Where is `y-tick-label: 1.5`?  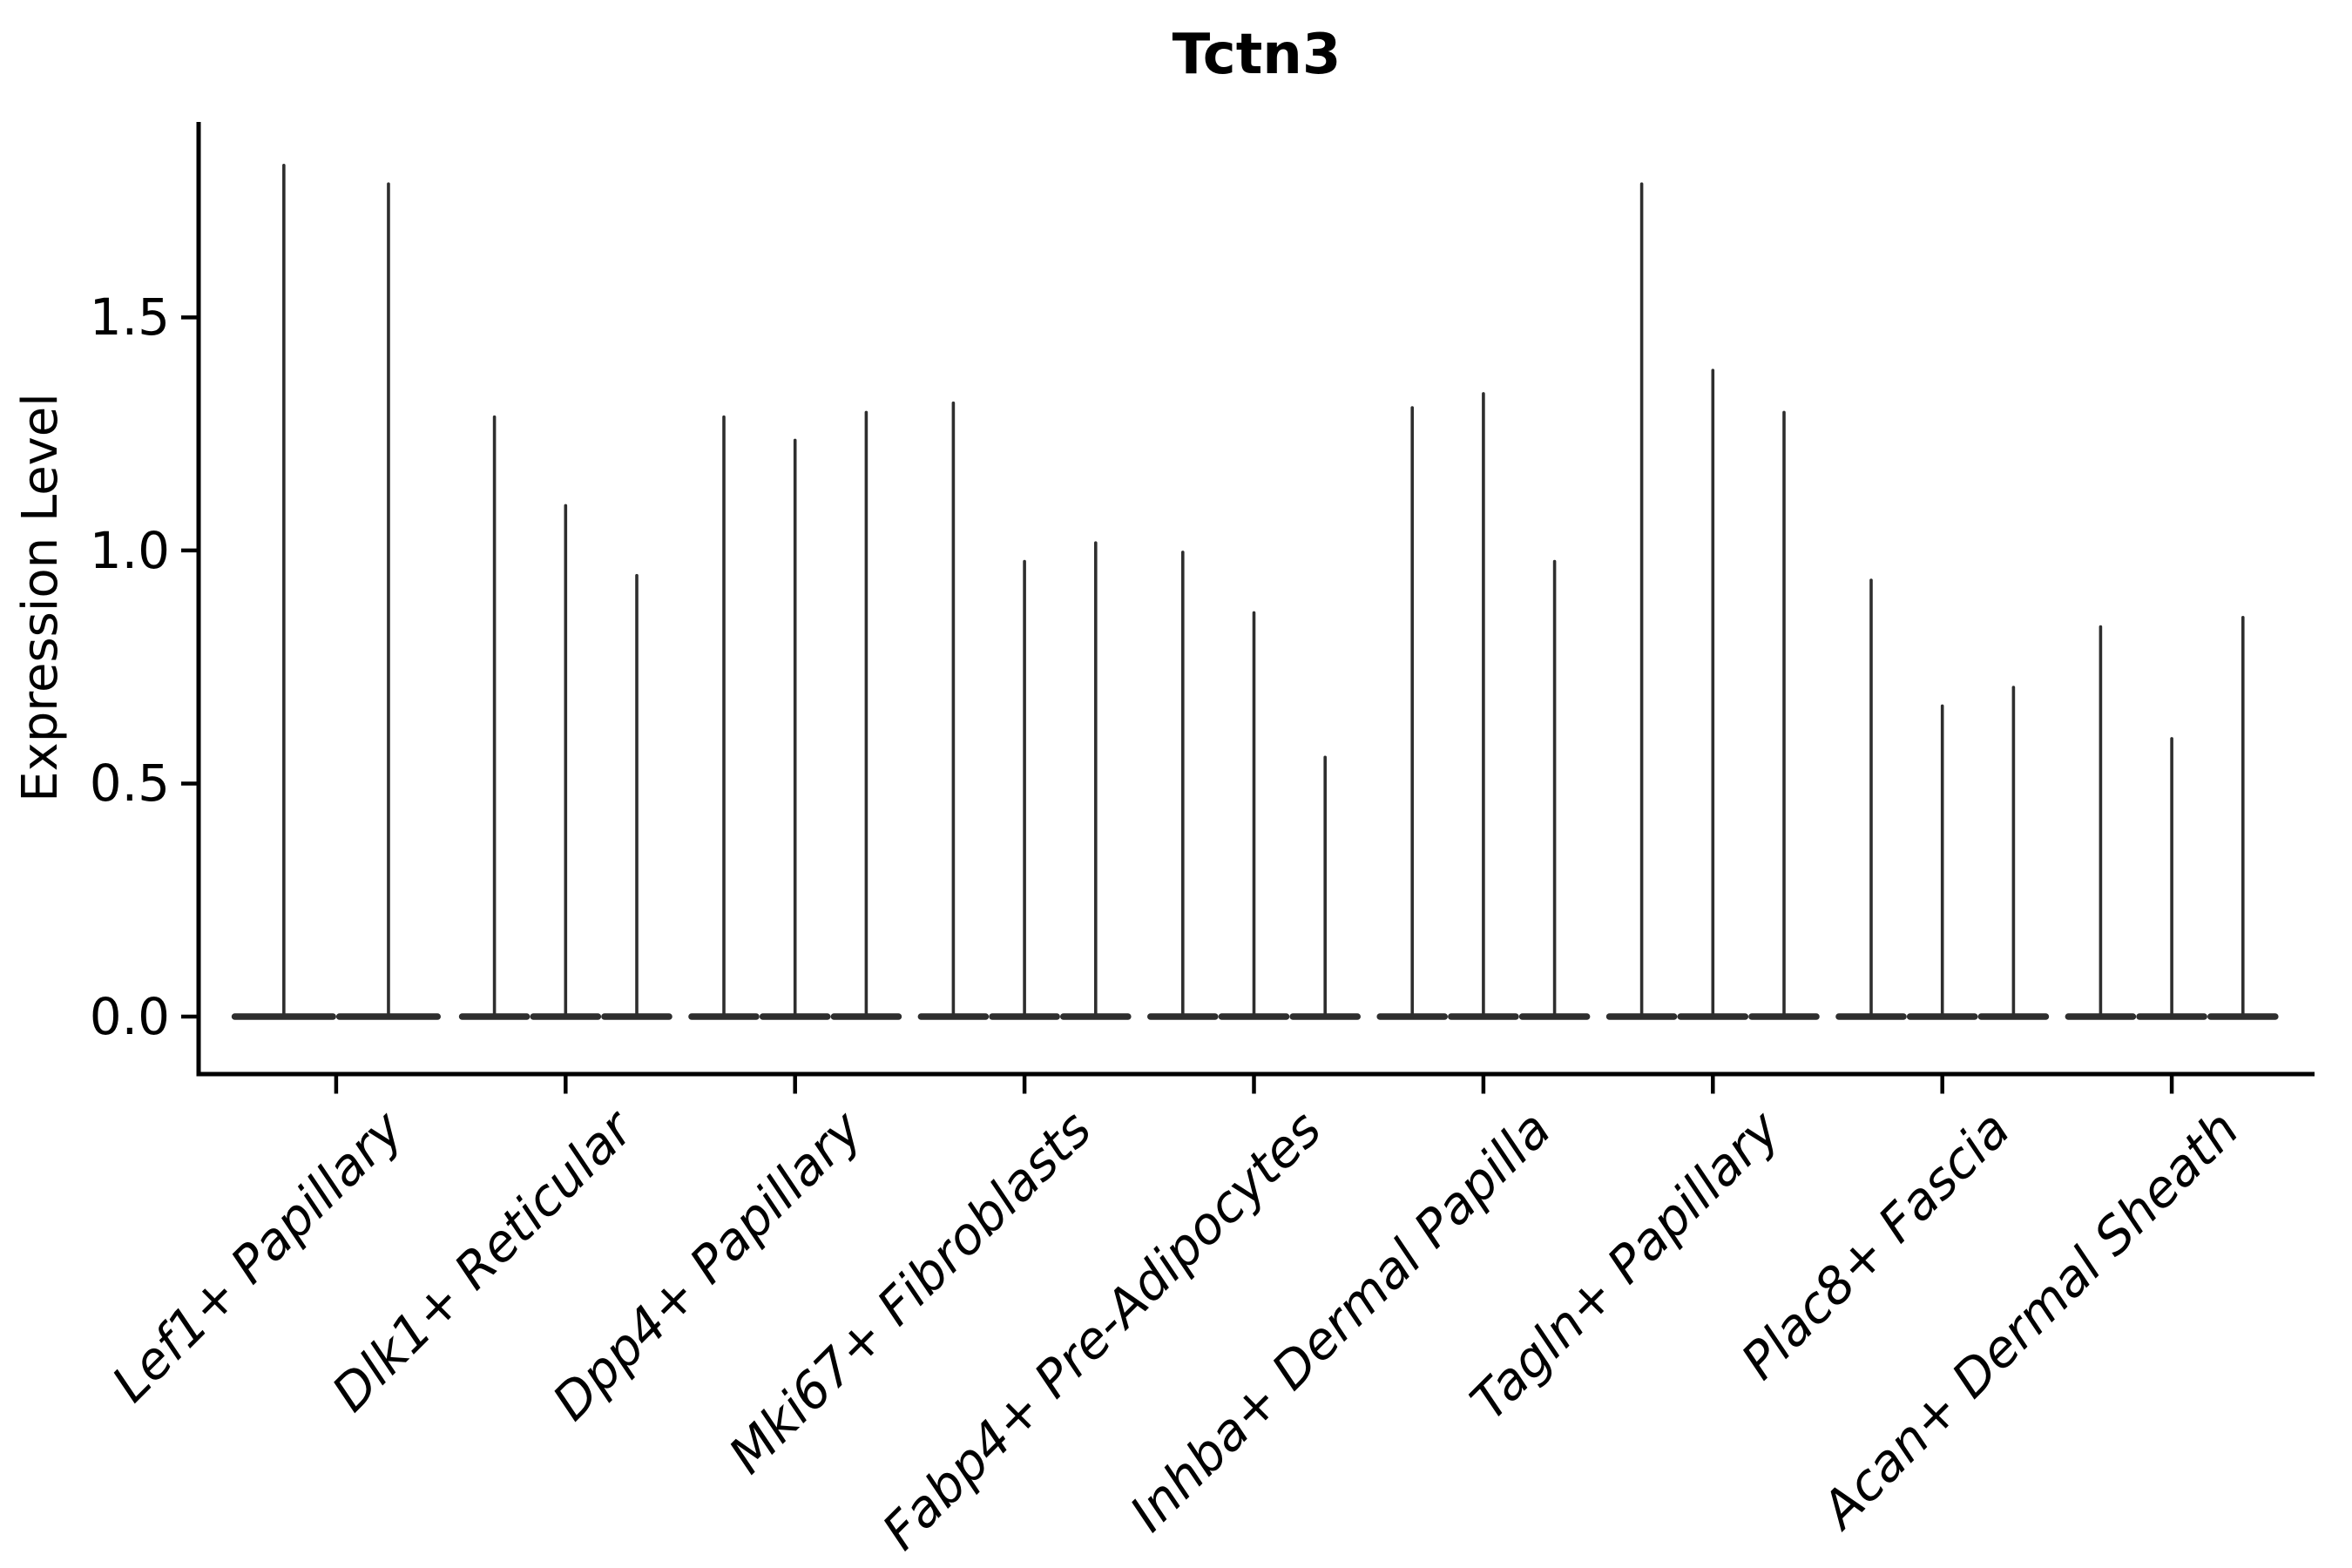
y-tick-label: 1.5 is located at coordinates (129, 317).